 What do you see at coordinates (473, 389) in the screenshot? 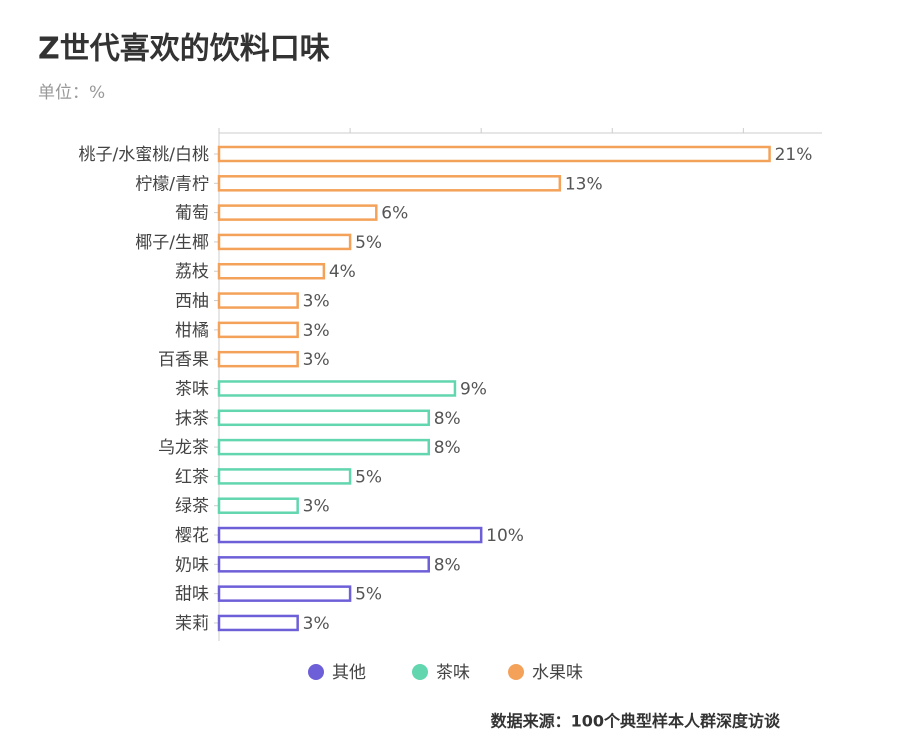
I see `value-label: 9%` at bounding box center [473, 389].